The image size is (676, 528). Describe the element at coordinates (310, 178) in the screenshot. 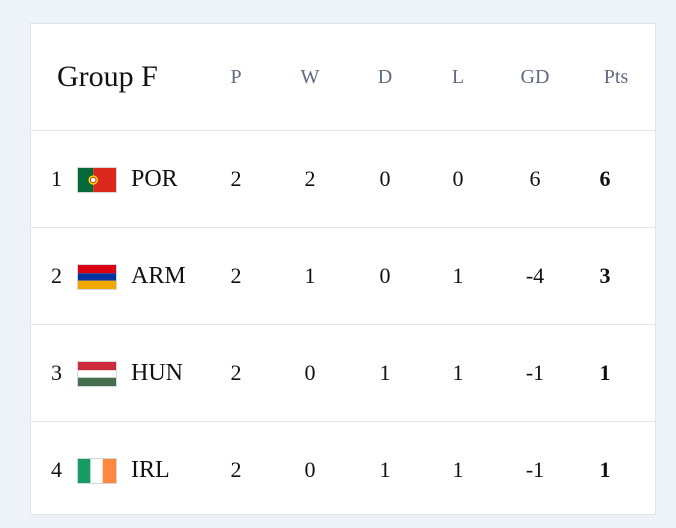

I see `won-value: 2` at that location.